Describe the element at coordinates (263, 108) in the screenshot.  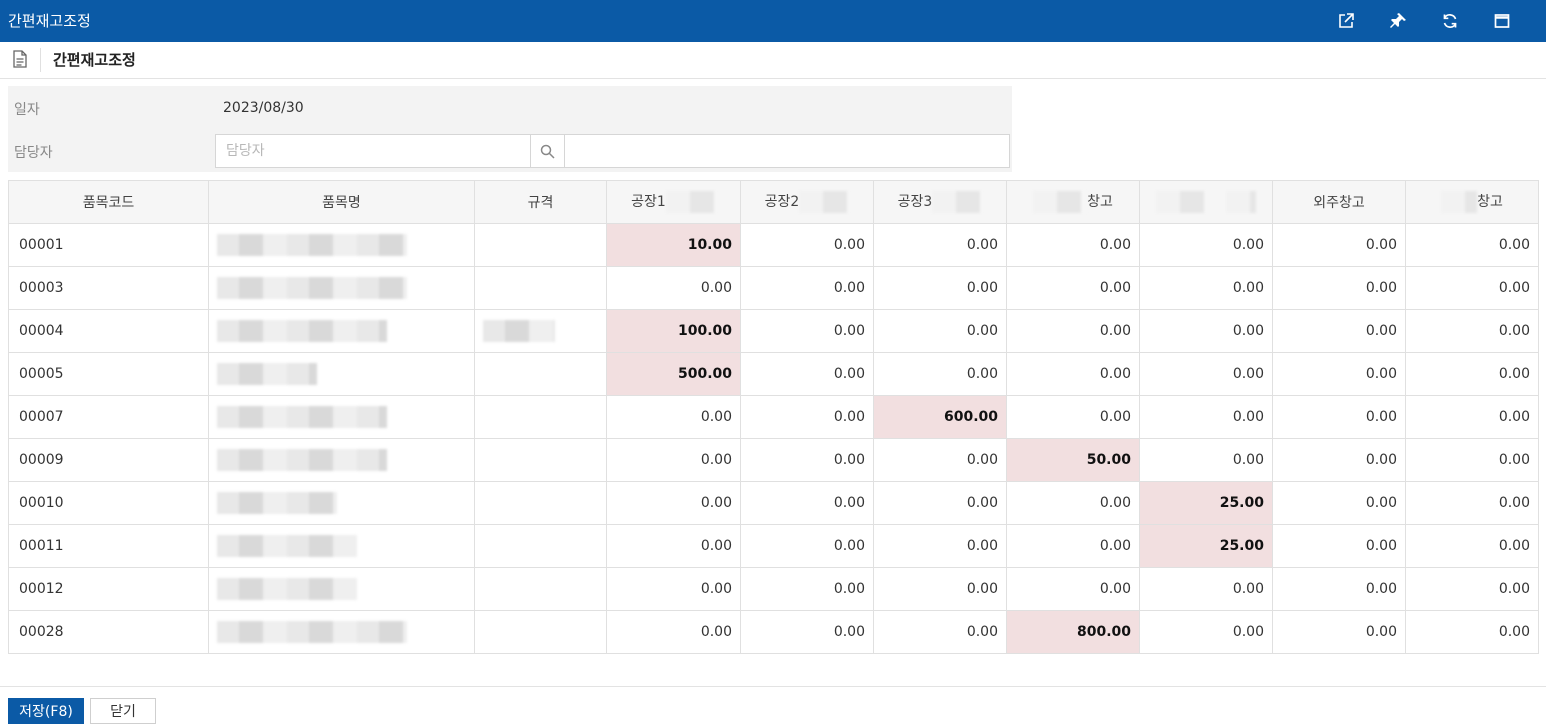
I see `date-value: 2023/08/30` at that location.